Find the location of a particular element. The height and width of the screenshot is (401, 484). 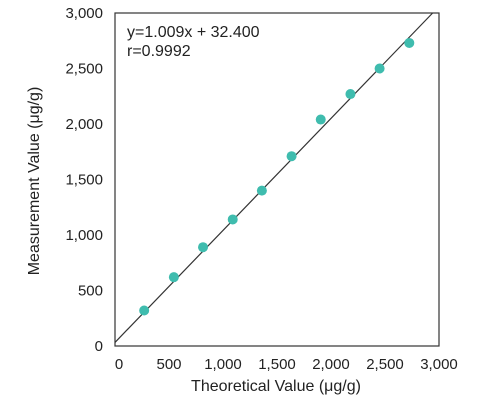

x-tick-label: 2,000 is located at coordinates (331, 364).